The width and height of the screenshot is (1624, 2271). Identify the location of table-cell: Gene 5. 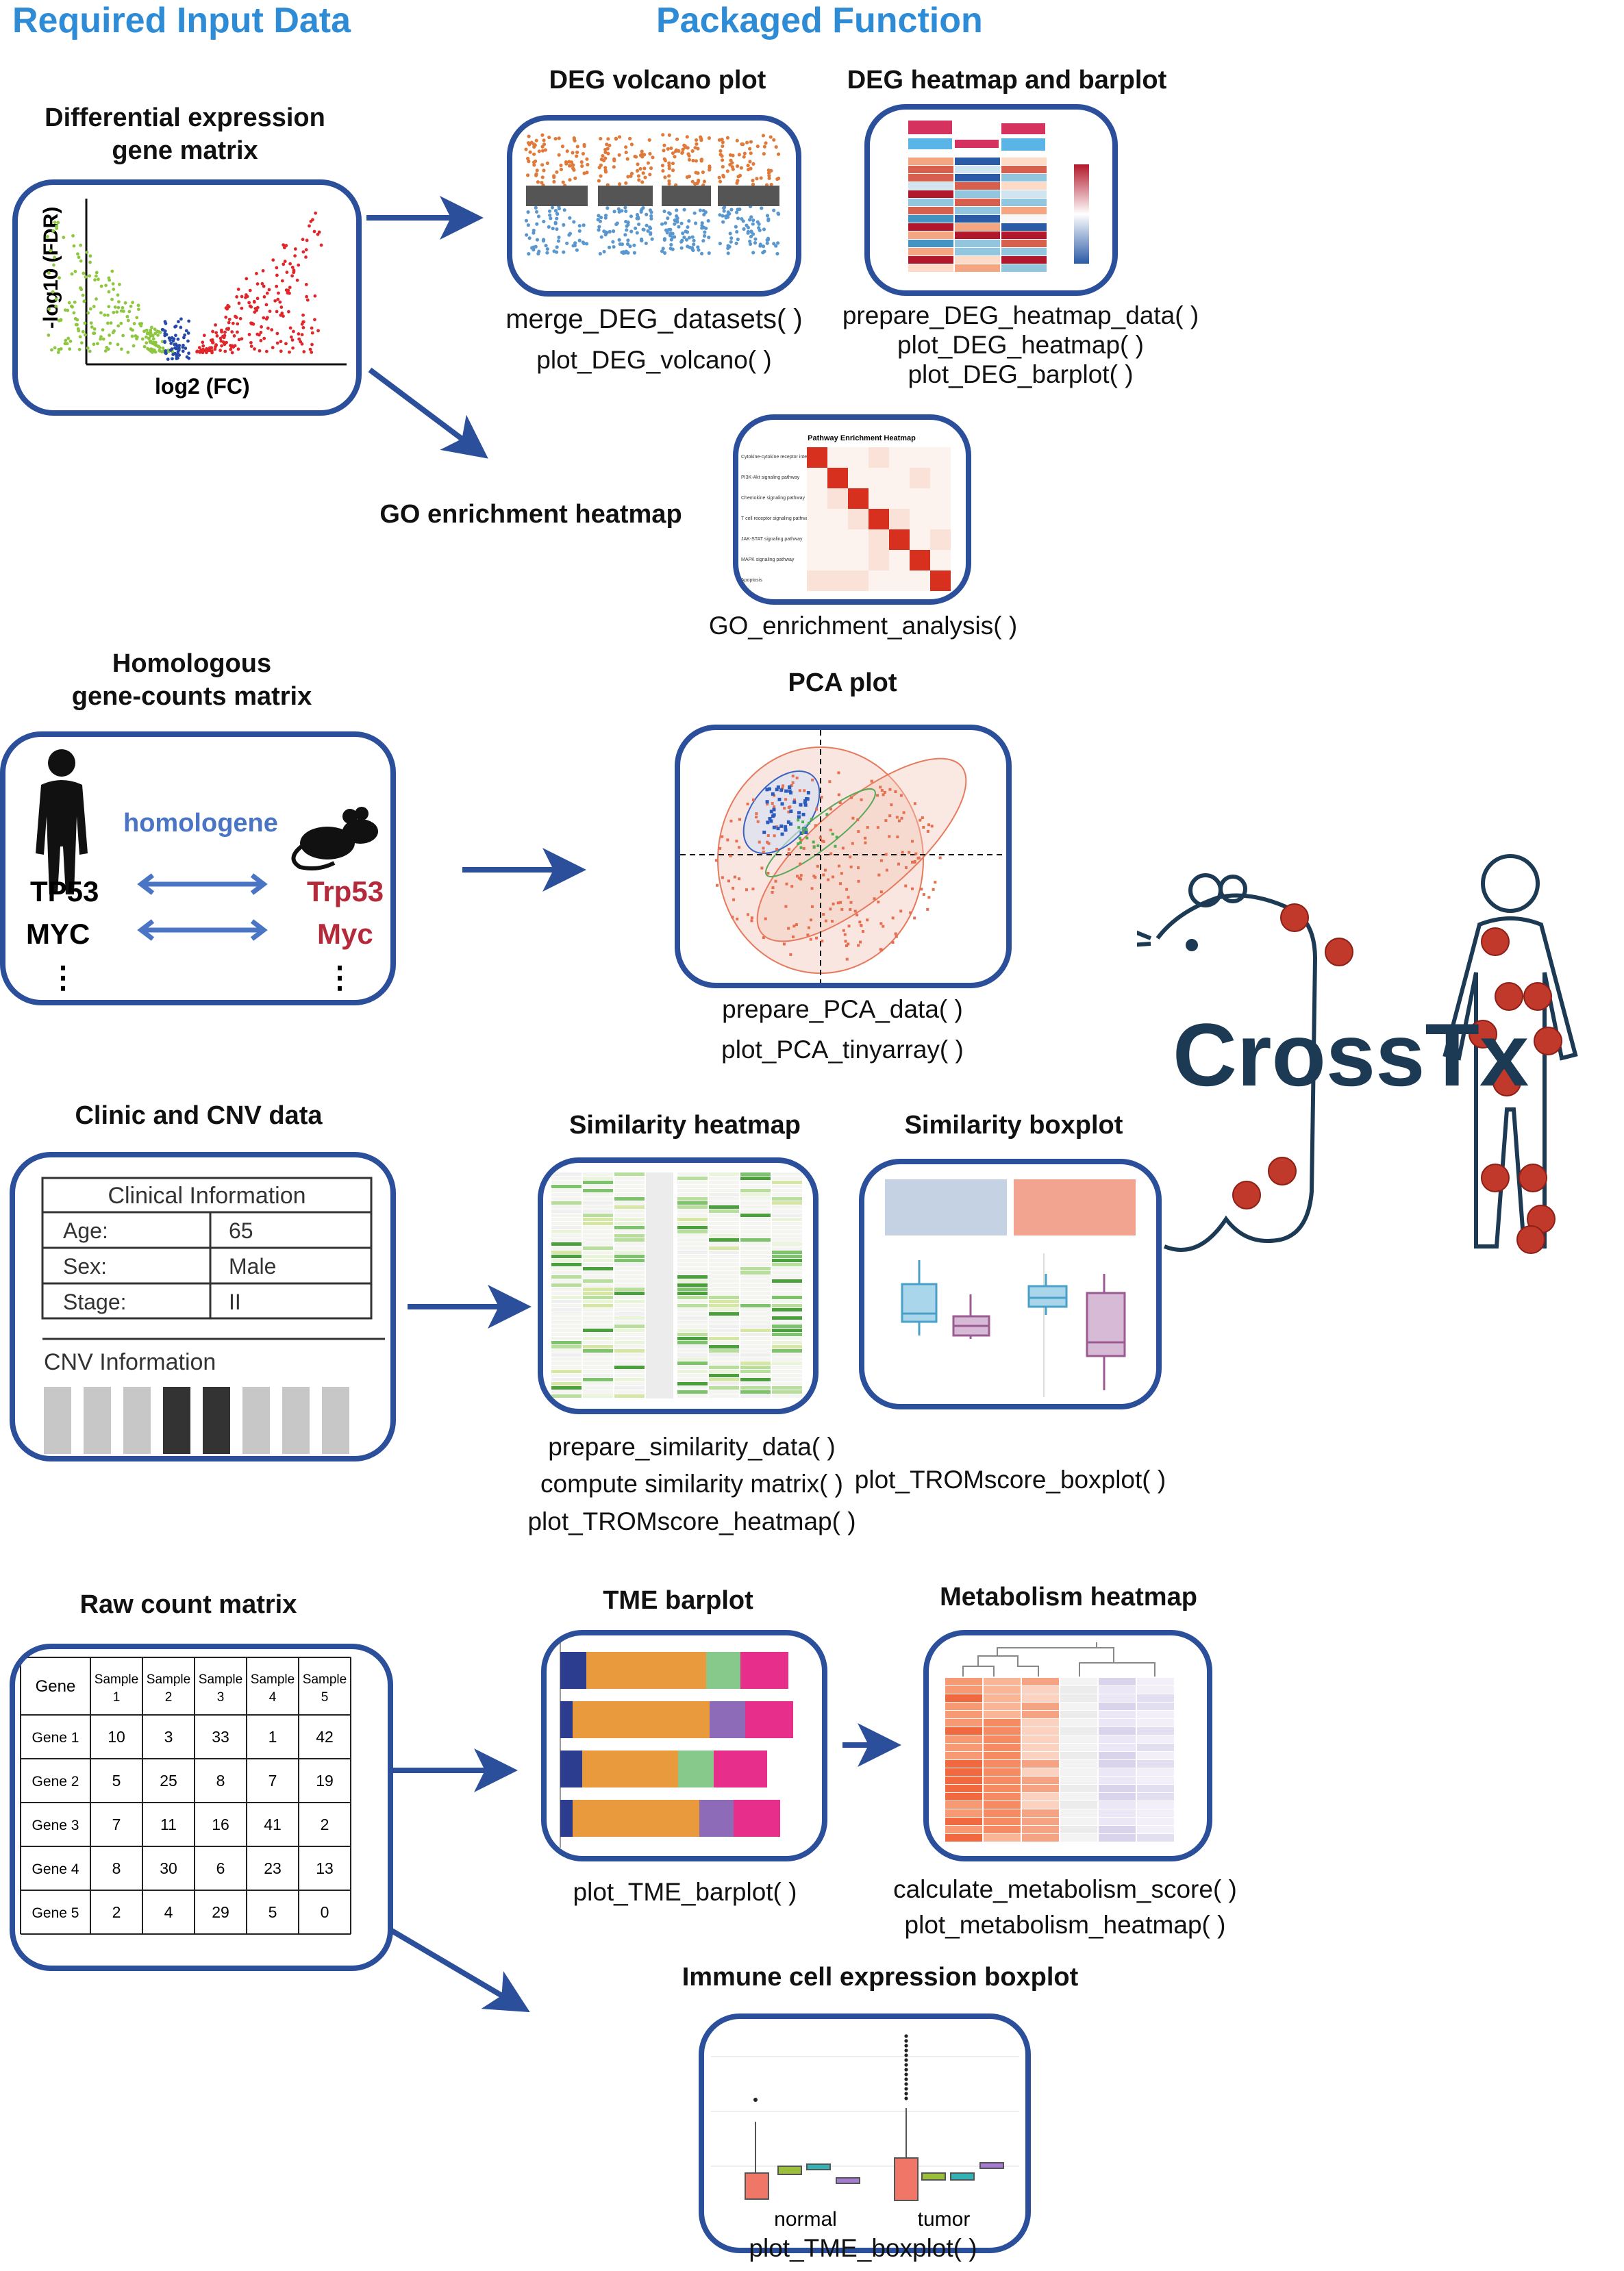
(55, 1913).